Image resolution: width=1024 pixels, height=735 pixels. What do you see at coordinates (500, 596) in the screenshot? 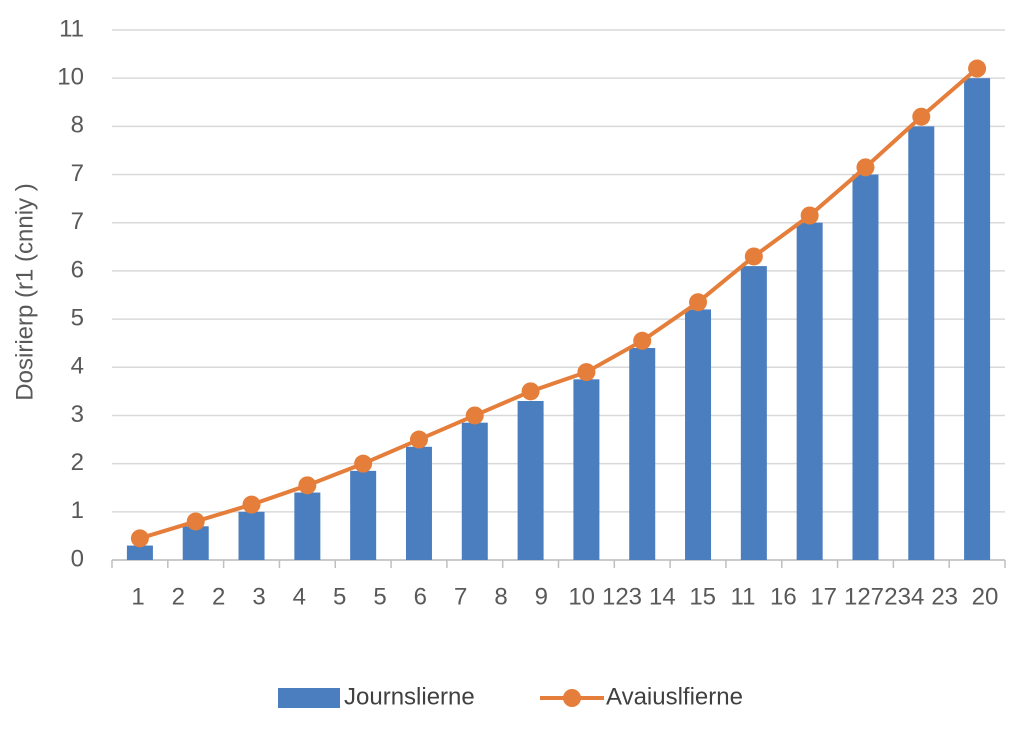
I see `x-tick-label: 8` at bounding box center [500, 596].